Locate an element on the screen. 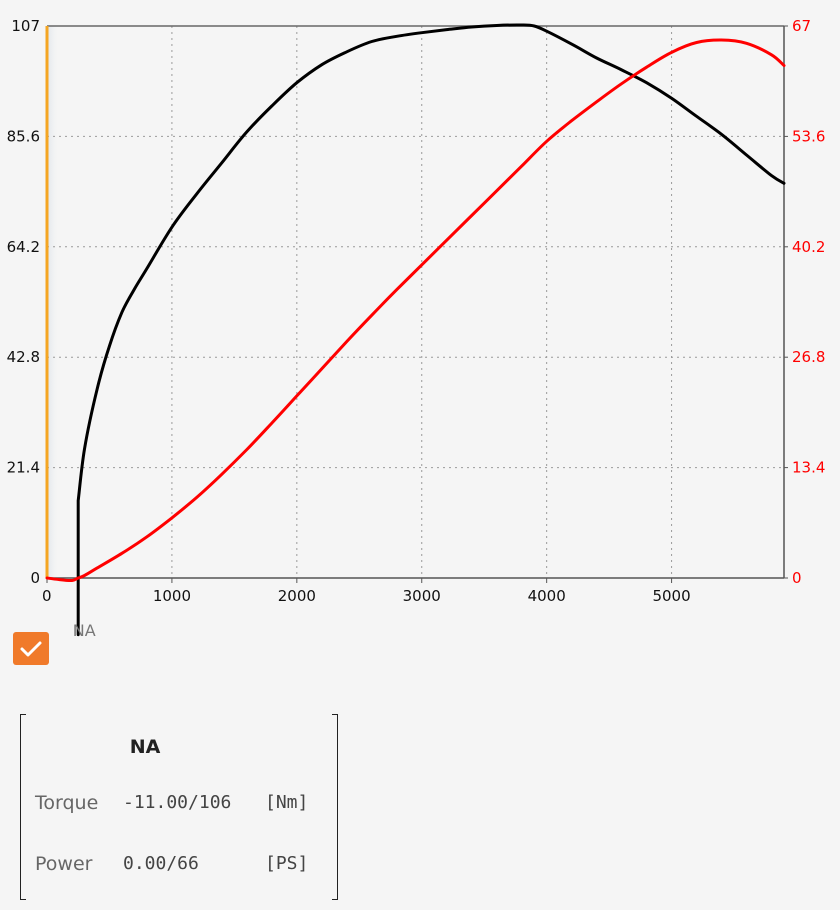 The image size is (840, 910). marker-label: NA is located at coordinates (84, 630).